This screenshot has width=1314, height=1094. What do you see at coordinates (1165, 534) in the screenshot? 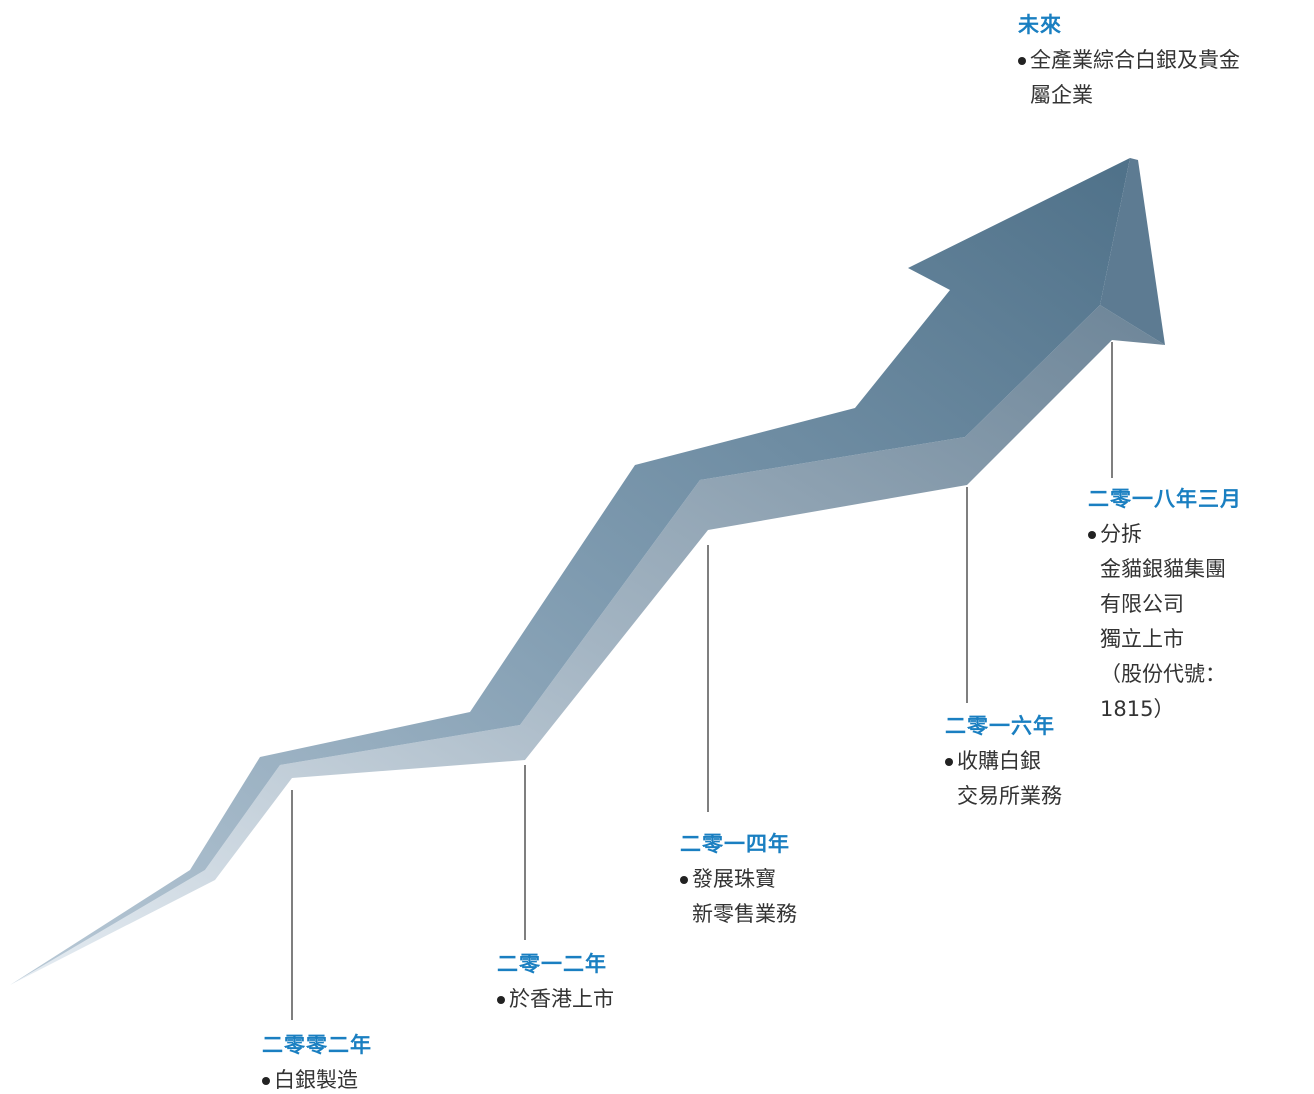
I see `milestone-text: 分拆` at bounding box center [1165, 534].